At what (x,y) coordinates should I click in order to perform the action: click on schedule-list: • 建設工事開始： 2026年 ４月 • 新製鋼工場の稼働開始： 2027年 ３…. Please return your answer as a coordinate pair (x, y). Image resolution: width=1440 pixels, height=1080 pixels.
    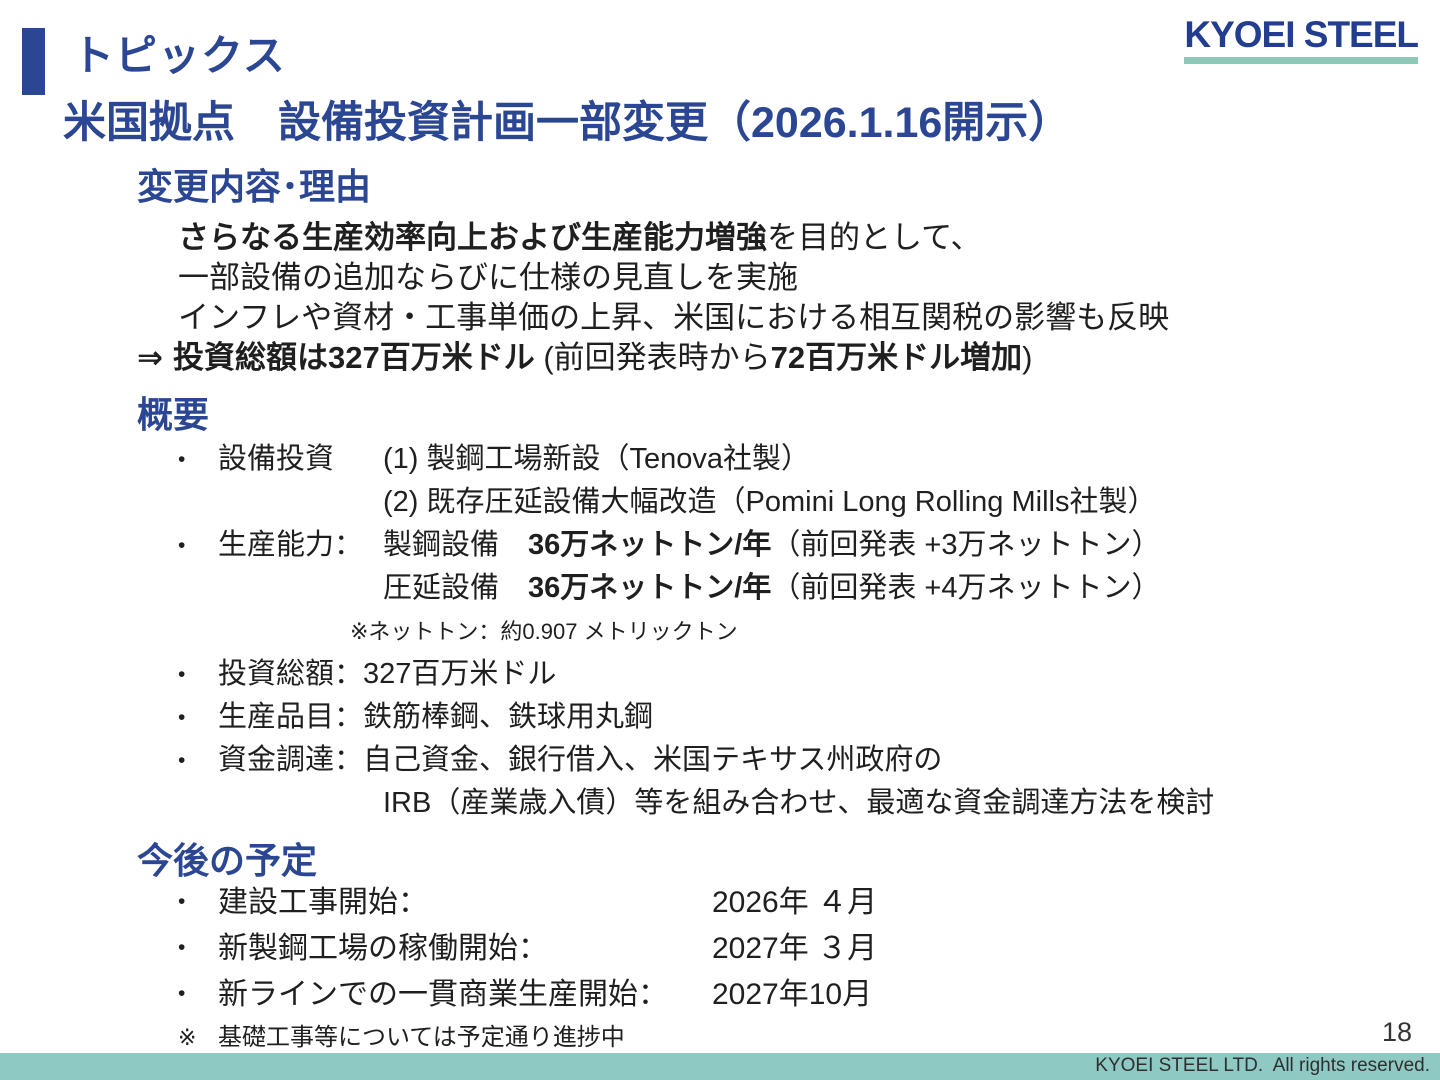
    Looking at the image, I should click on (527, 968).